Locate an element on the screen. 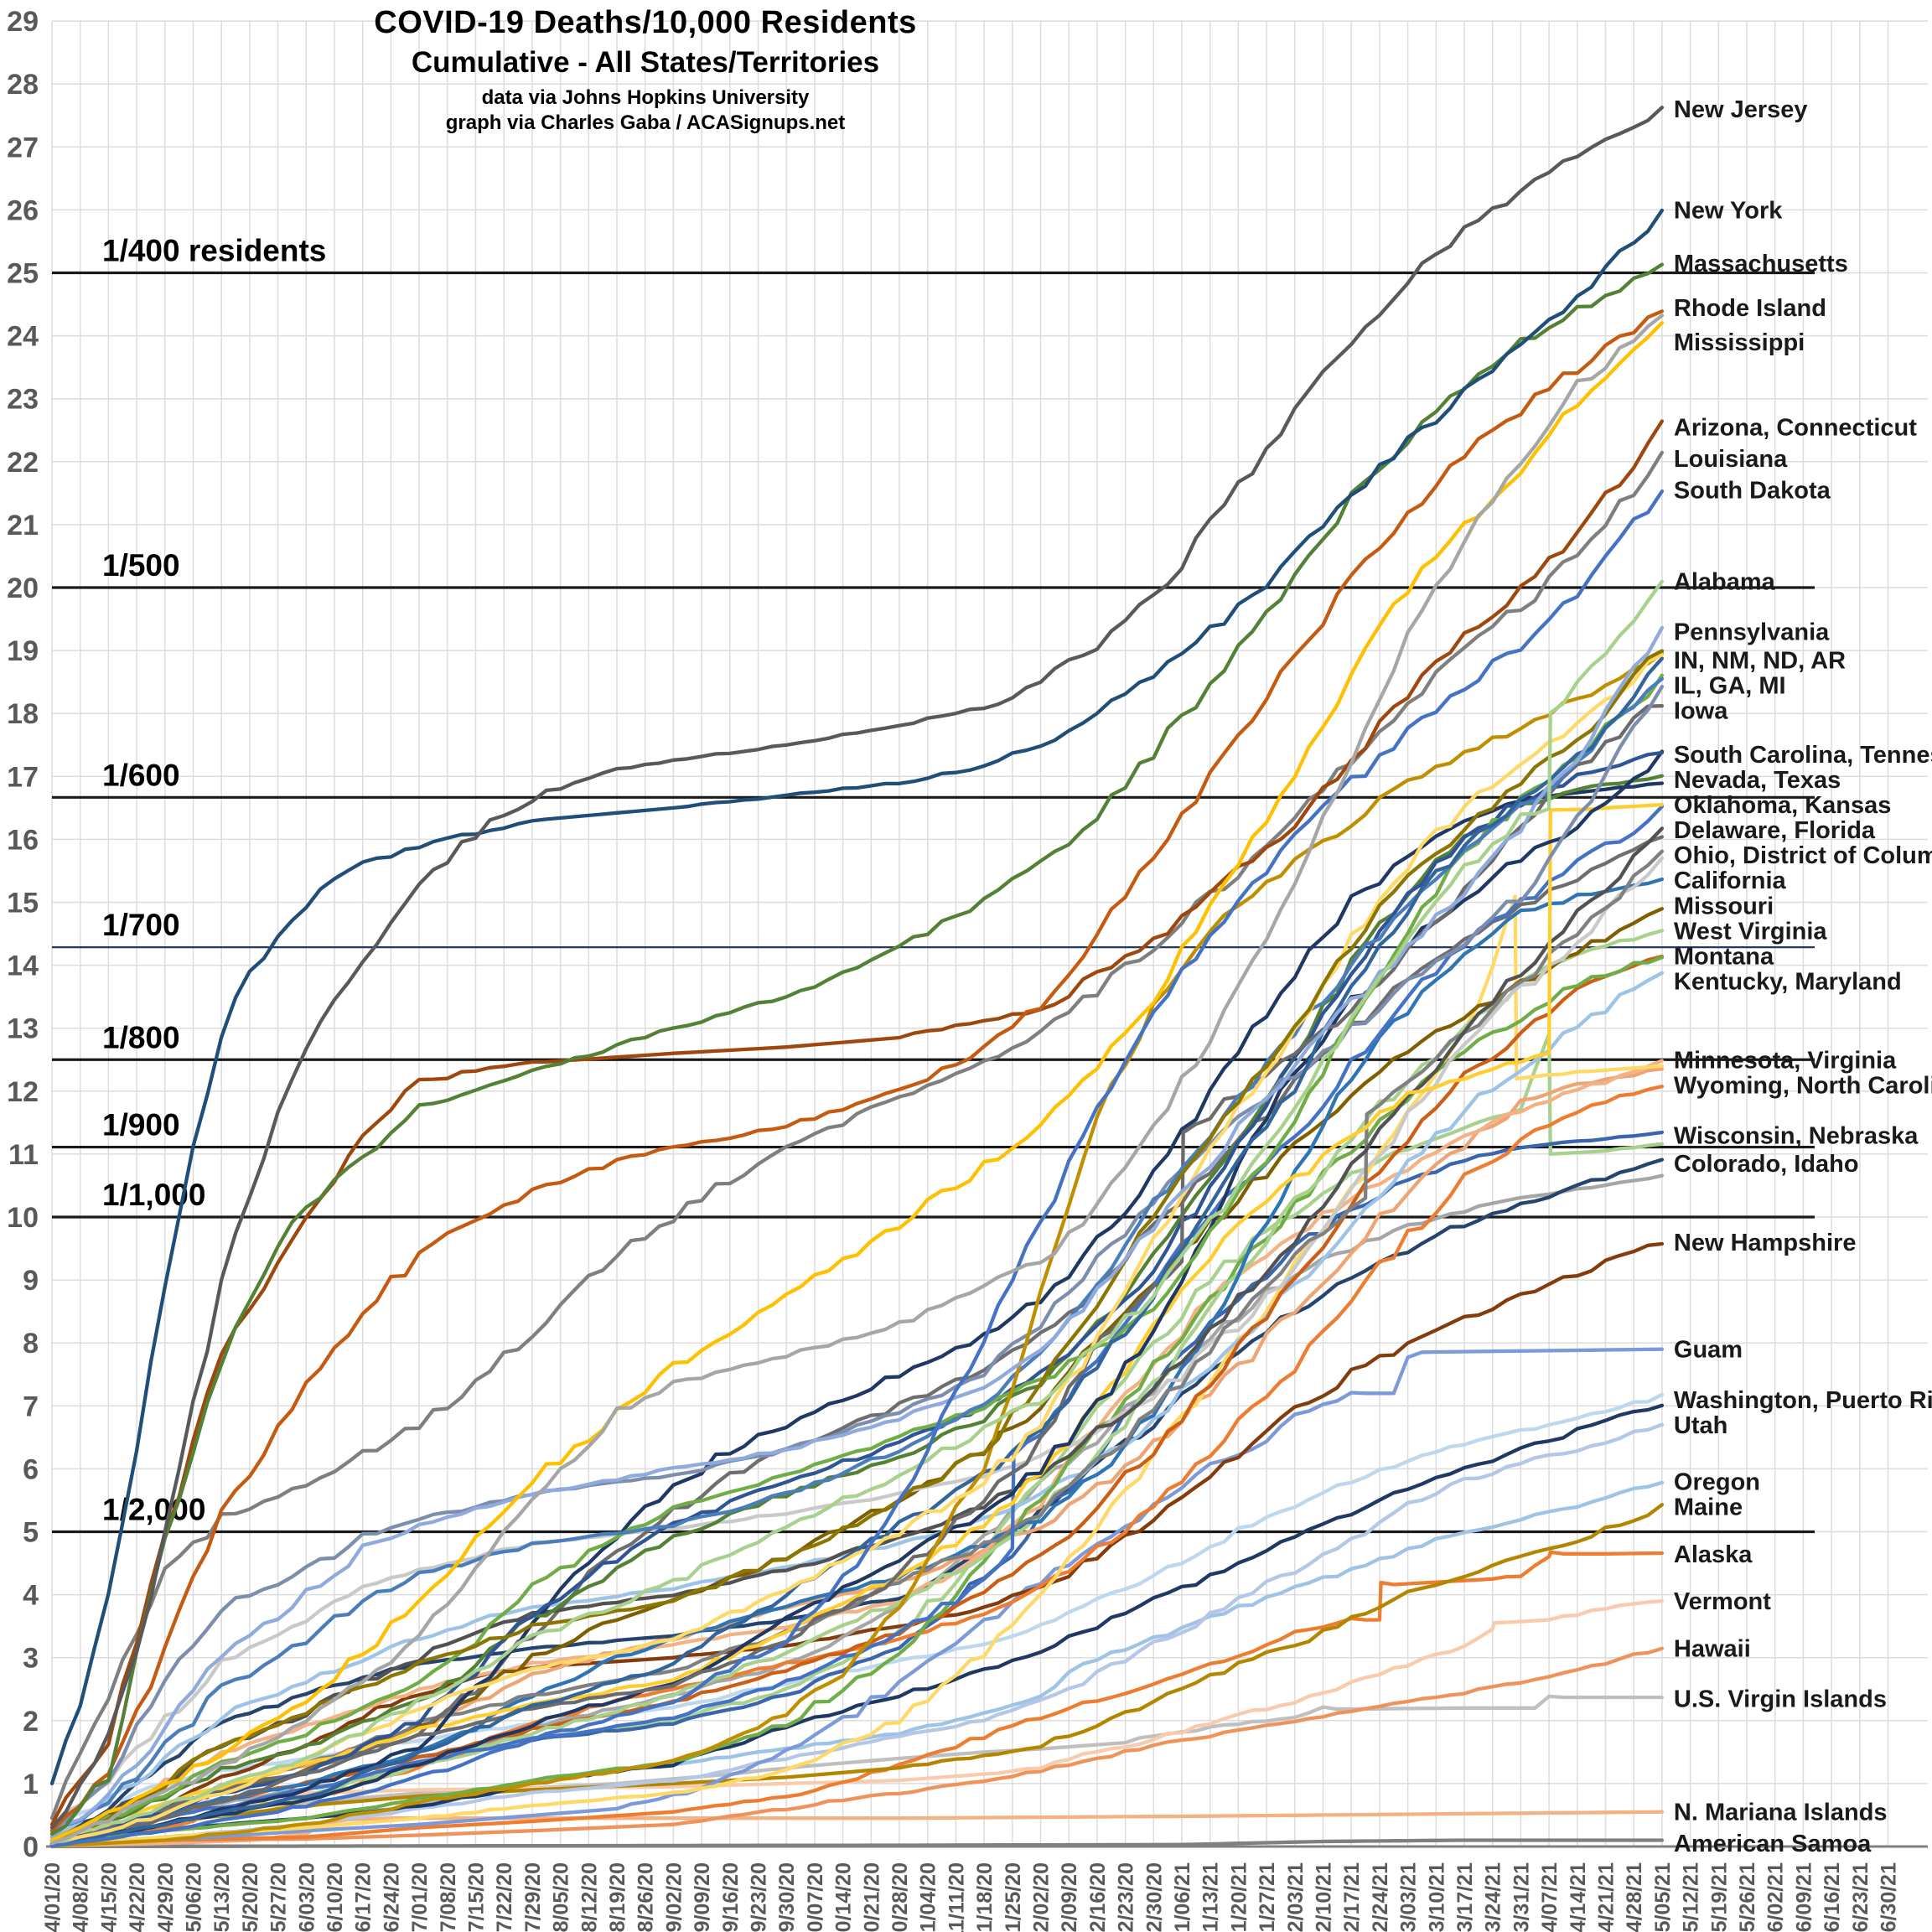  y-axis-tick: 26 is located at coordinates (23, 210).